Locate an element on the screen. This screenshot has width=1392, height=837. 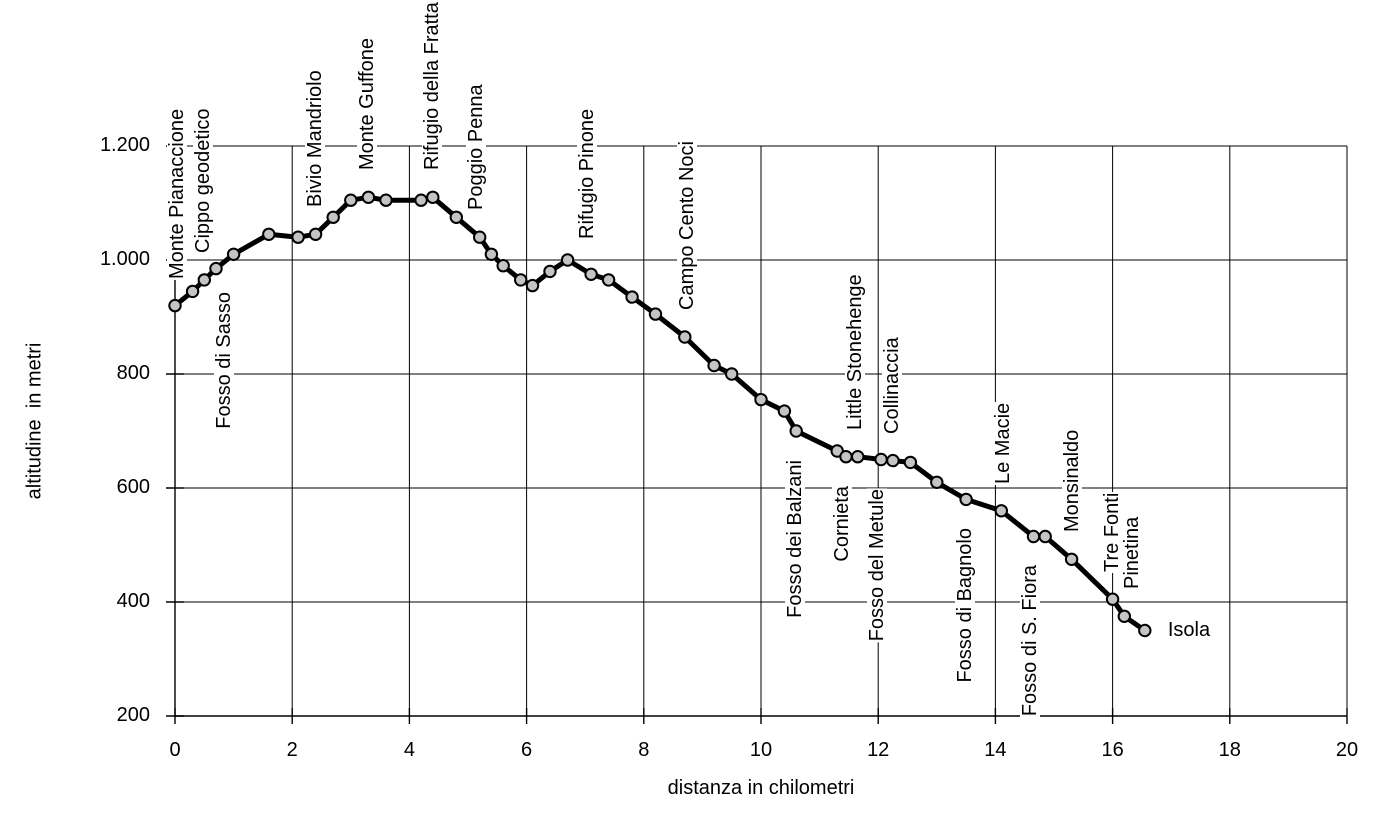
waypoint-label: Fosso di Bagnolo is located at coordinates (965, 605).